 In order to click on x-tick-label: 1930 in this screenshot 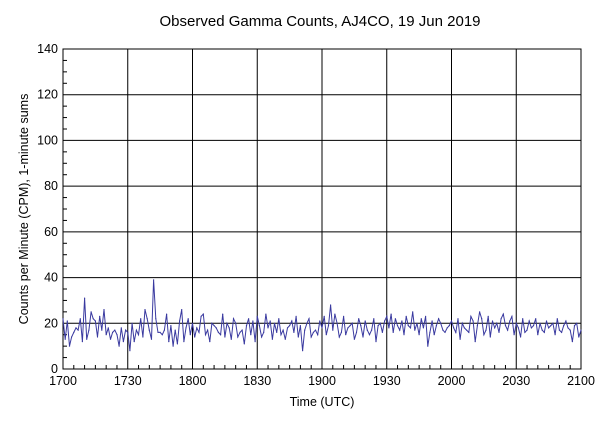, I will do `click(387, 381)`.